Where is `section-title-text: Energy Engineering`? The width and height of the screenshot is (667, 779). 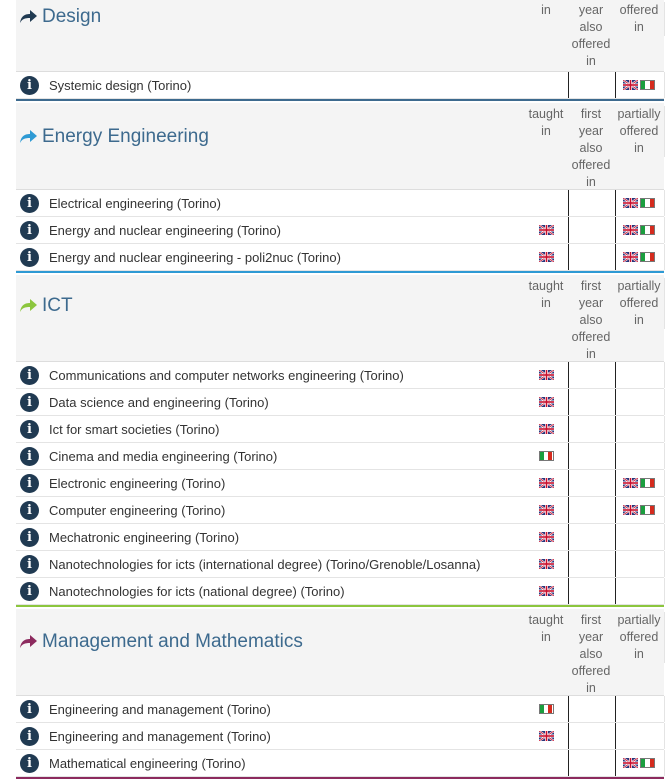
section-title-text: Energy Engineering is located at coordinates (125, 136).